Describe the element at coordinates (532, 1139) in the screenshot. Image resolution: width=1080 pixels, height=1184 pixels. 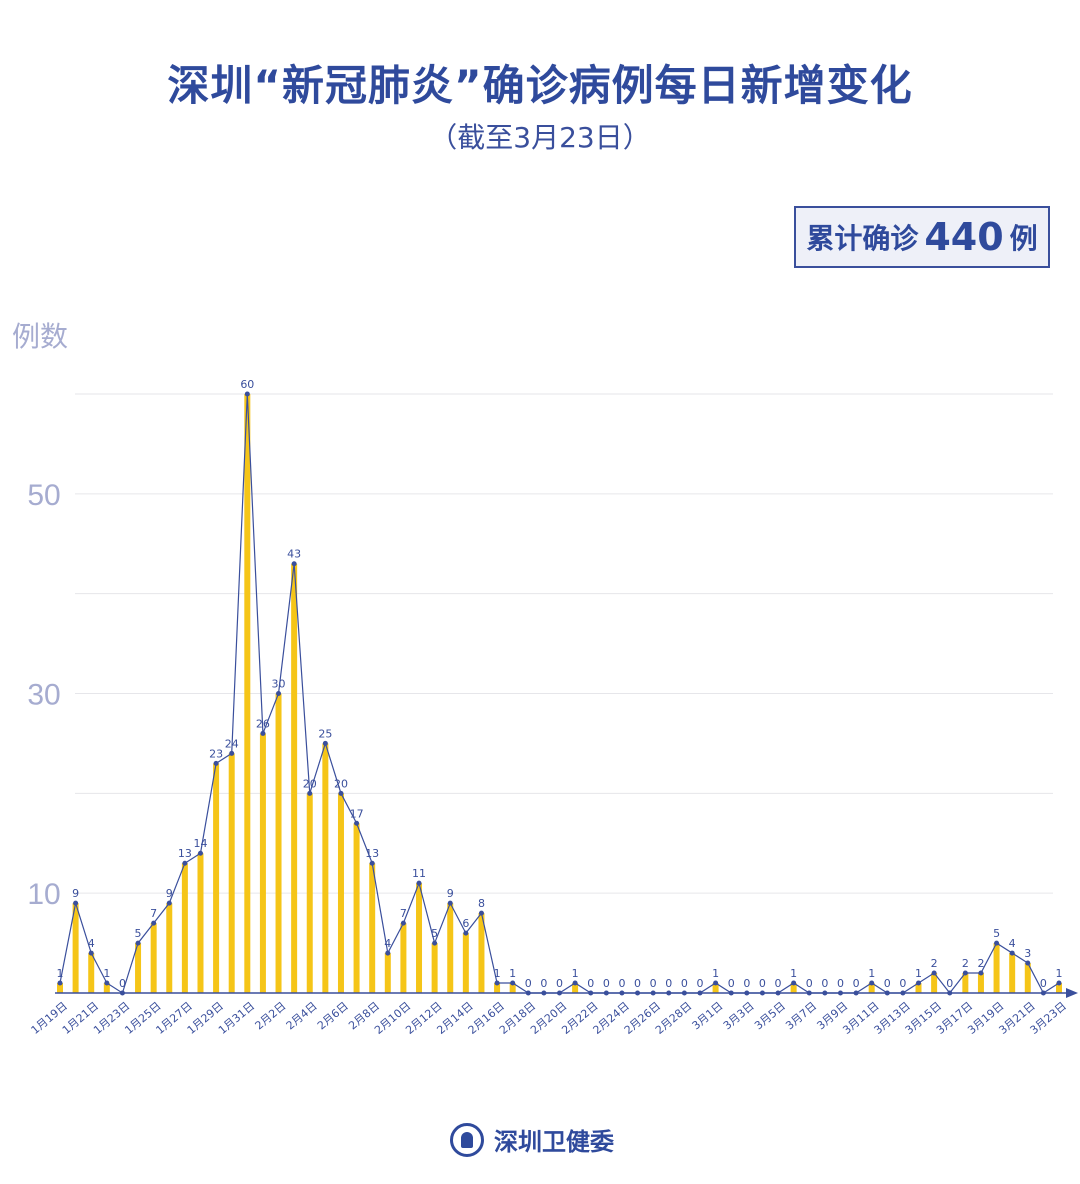
I see `footer: 深圳卫健委` at that location.